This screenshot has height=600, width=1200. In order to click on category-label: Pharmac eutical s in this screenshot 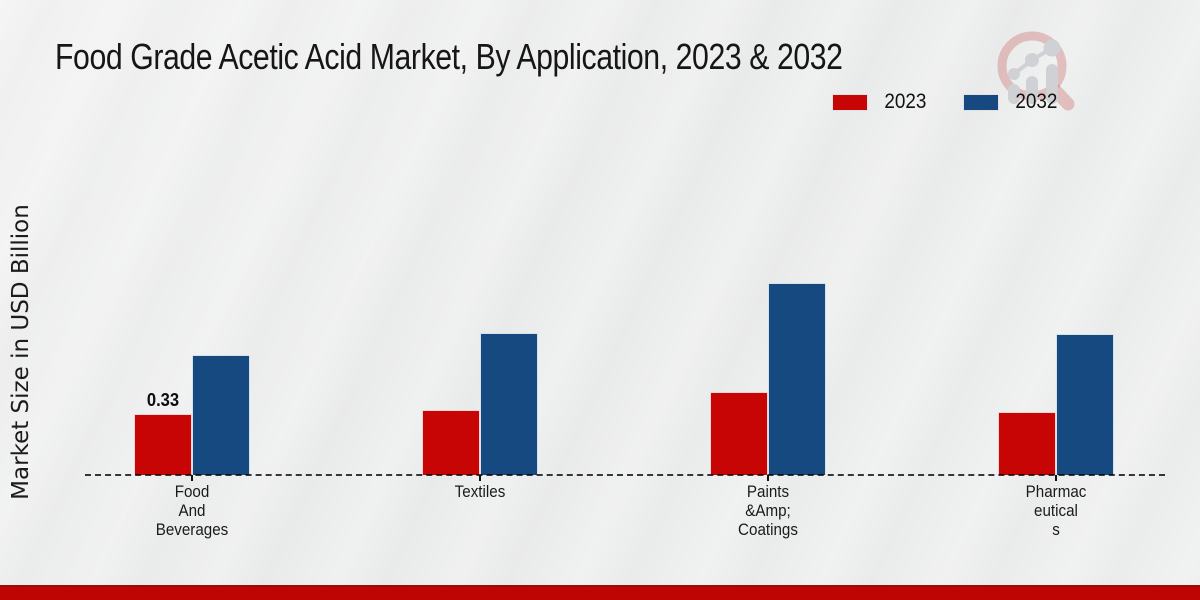, I will do `click(1056, 511)`.